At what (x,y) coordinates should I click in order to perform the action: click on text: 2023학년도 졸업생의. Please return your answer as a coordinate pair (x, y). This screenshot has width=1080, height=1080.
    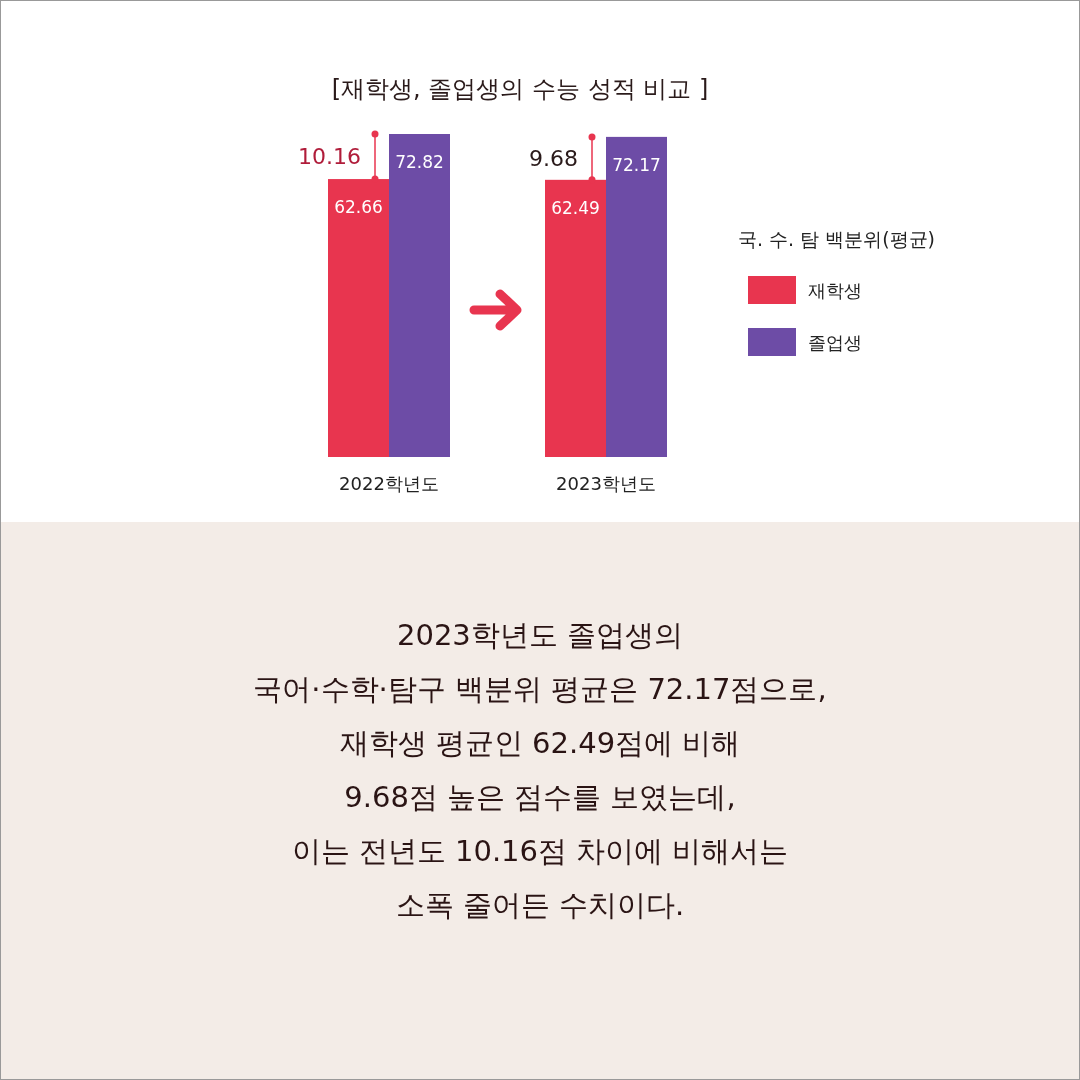
    Looking at the image, I should click on (540, 635).